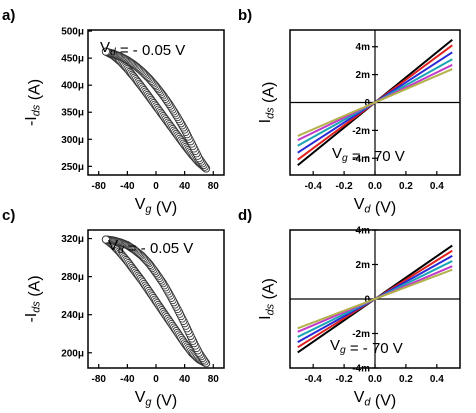  Describe the element at coordinates (72, 277) in the screenshot. I see `y-tick-label: 280μ` at that location.